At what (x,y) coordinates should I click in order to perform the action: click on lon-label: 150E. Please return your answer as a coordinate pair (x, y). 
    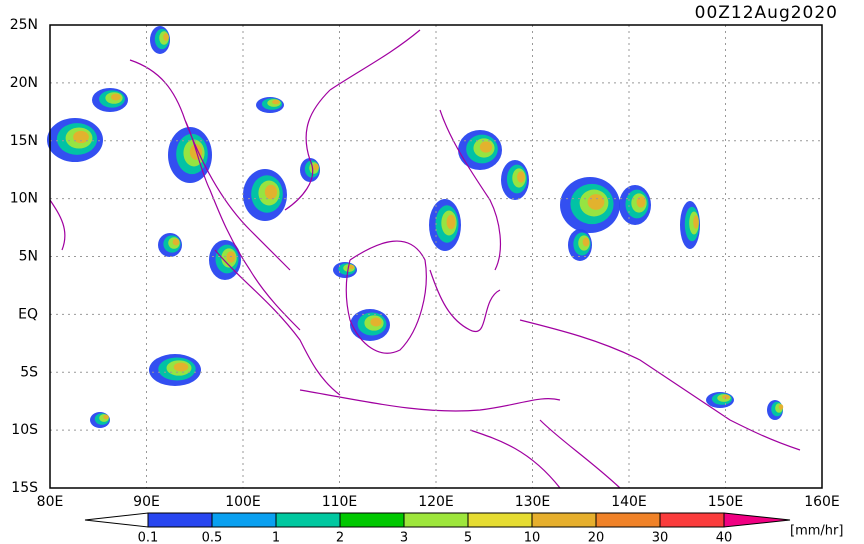
    Looking at the image, I should click on (726, 502).